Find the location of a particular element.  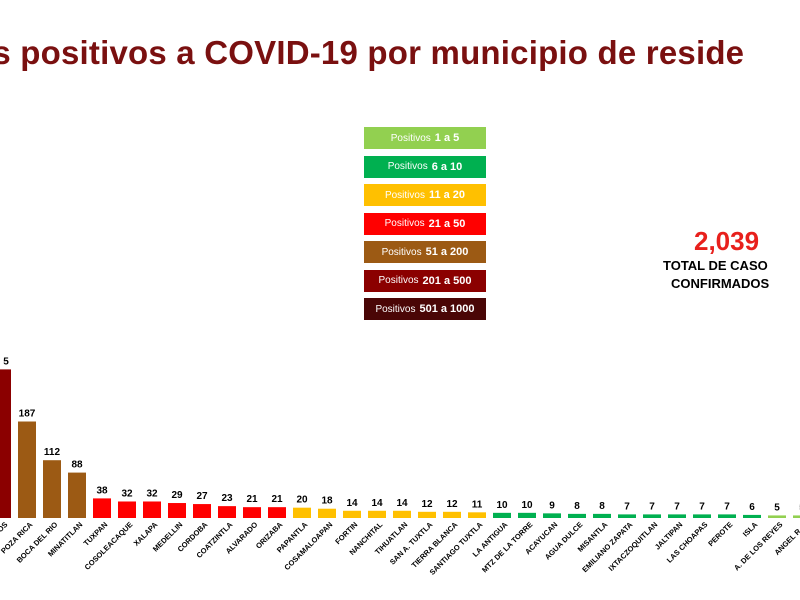

legend-item: Positivos 11 a 20 is located at coordinates (425, 195).